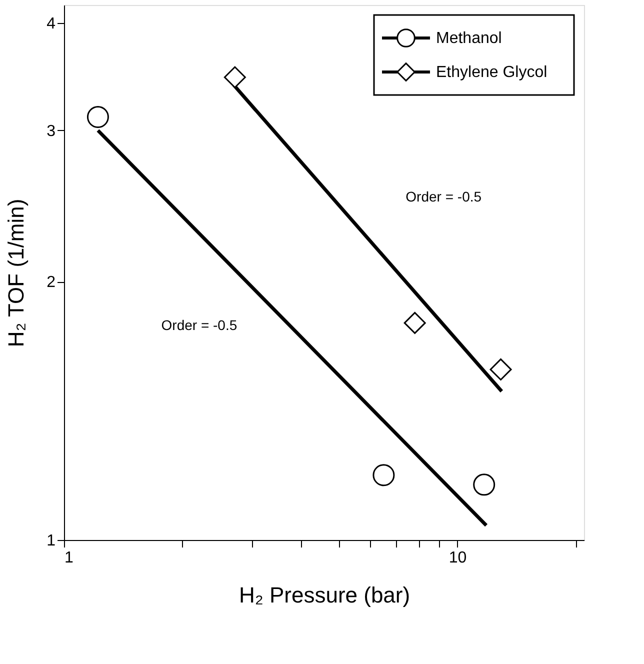 This screenshot has height=664, width=644. I want to click on x-tick-label: 10, so click(457, 558).